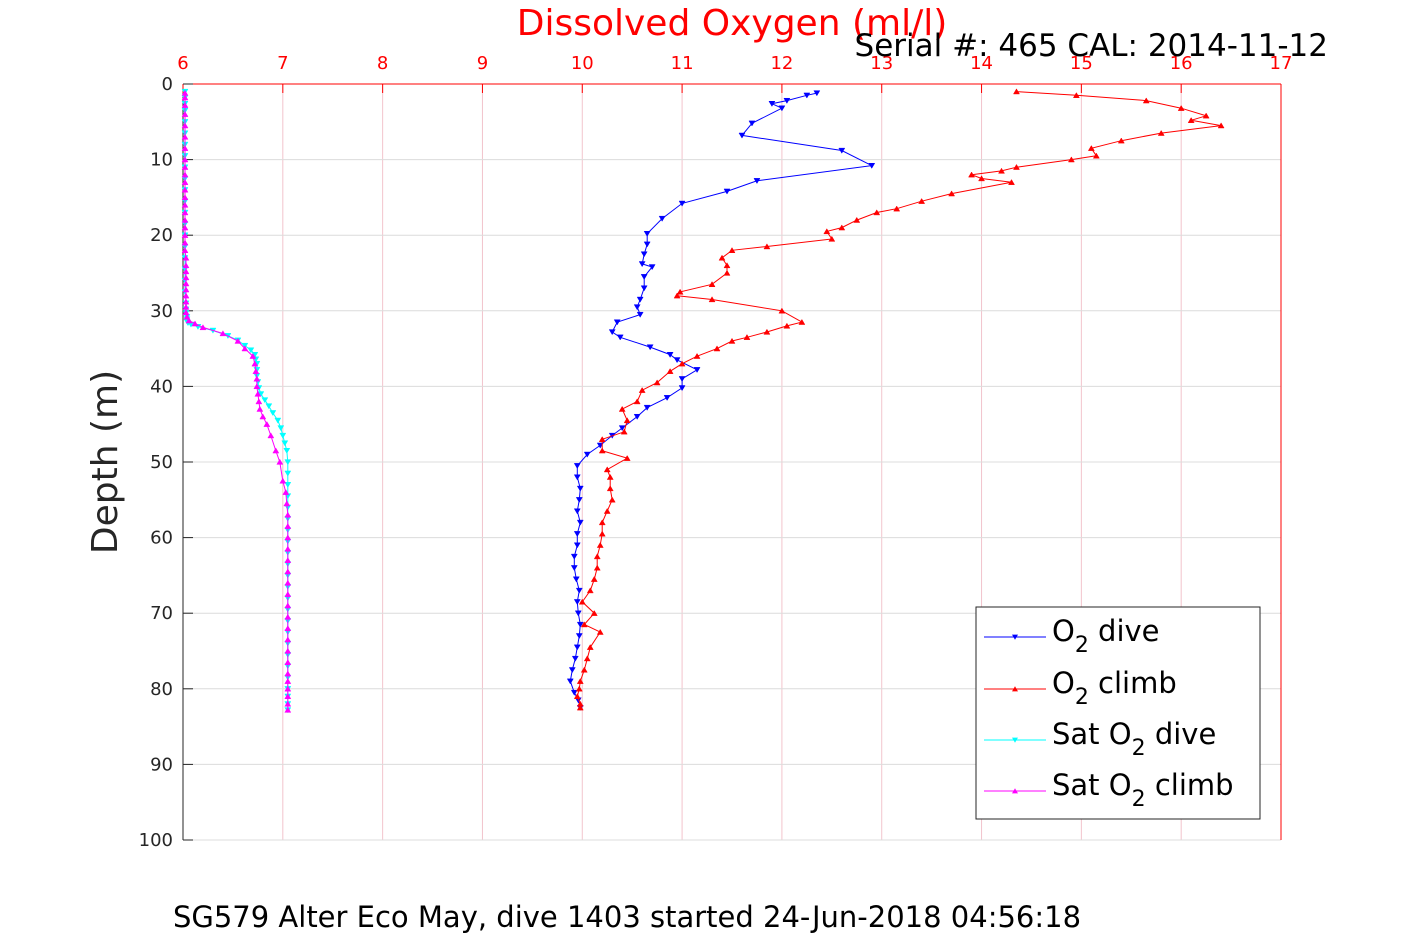  Describe the element at coordinates (1118, 713) in the screenshot. I see `legend-box` at that location.